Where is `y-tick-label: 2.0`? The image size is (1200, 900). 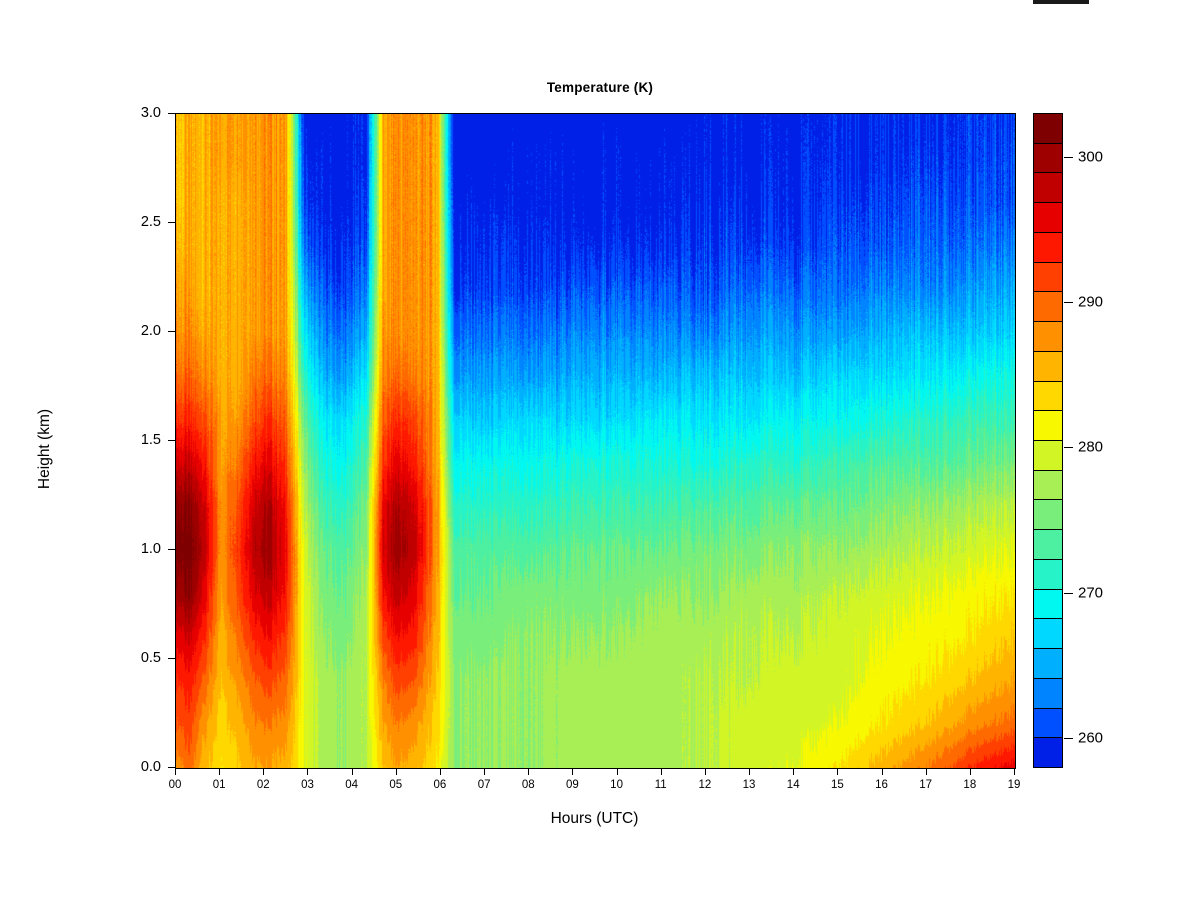
y-tick-label: 2.0 is located at coordinates (150, 331).